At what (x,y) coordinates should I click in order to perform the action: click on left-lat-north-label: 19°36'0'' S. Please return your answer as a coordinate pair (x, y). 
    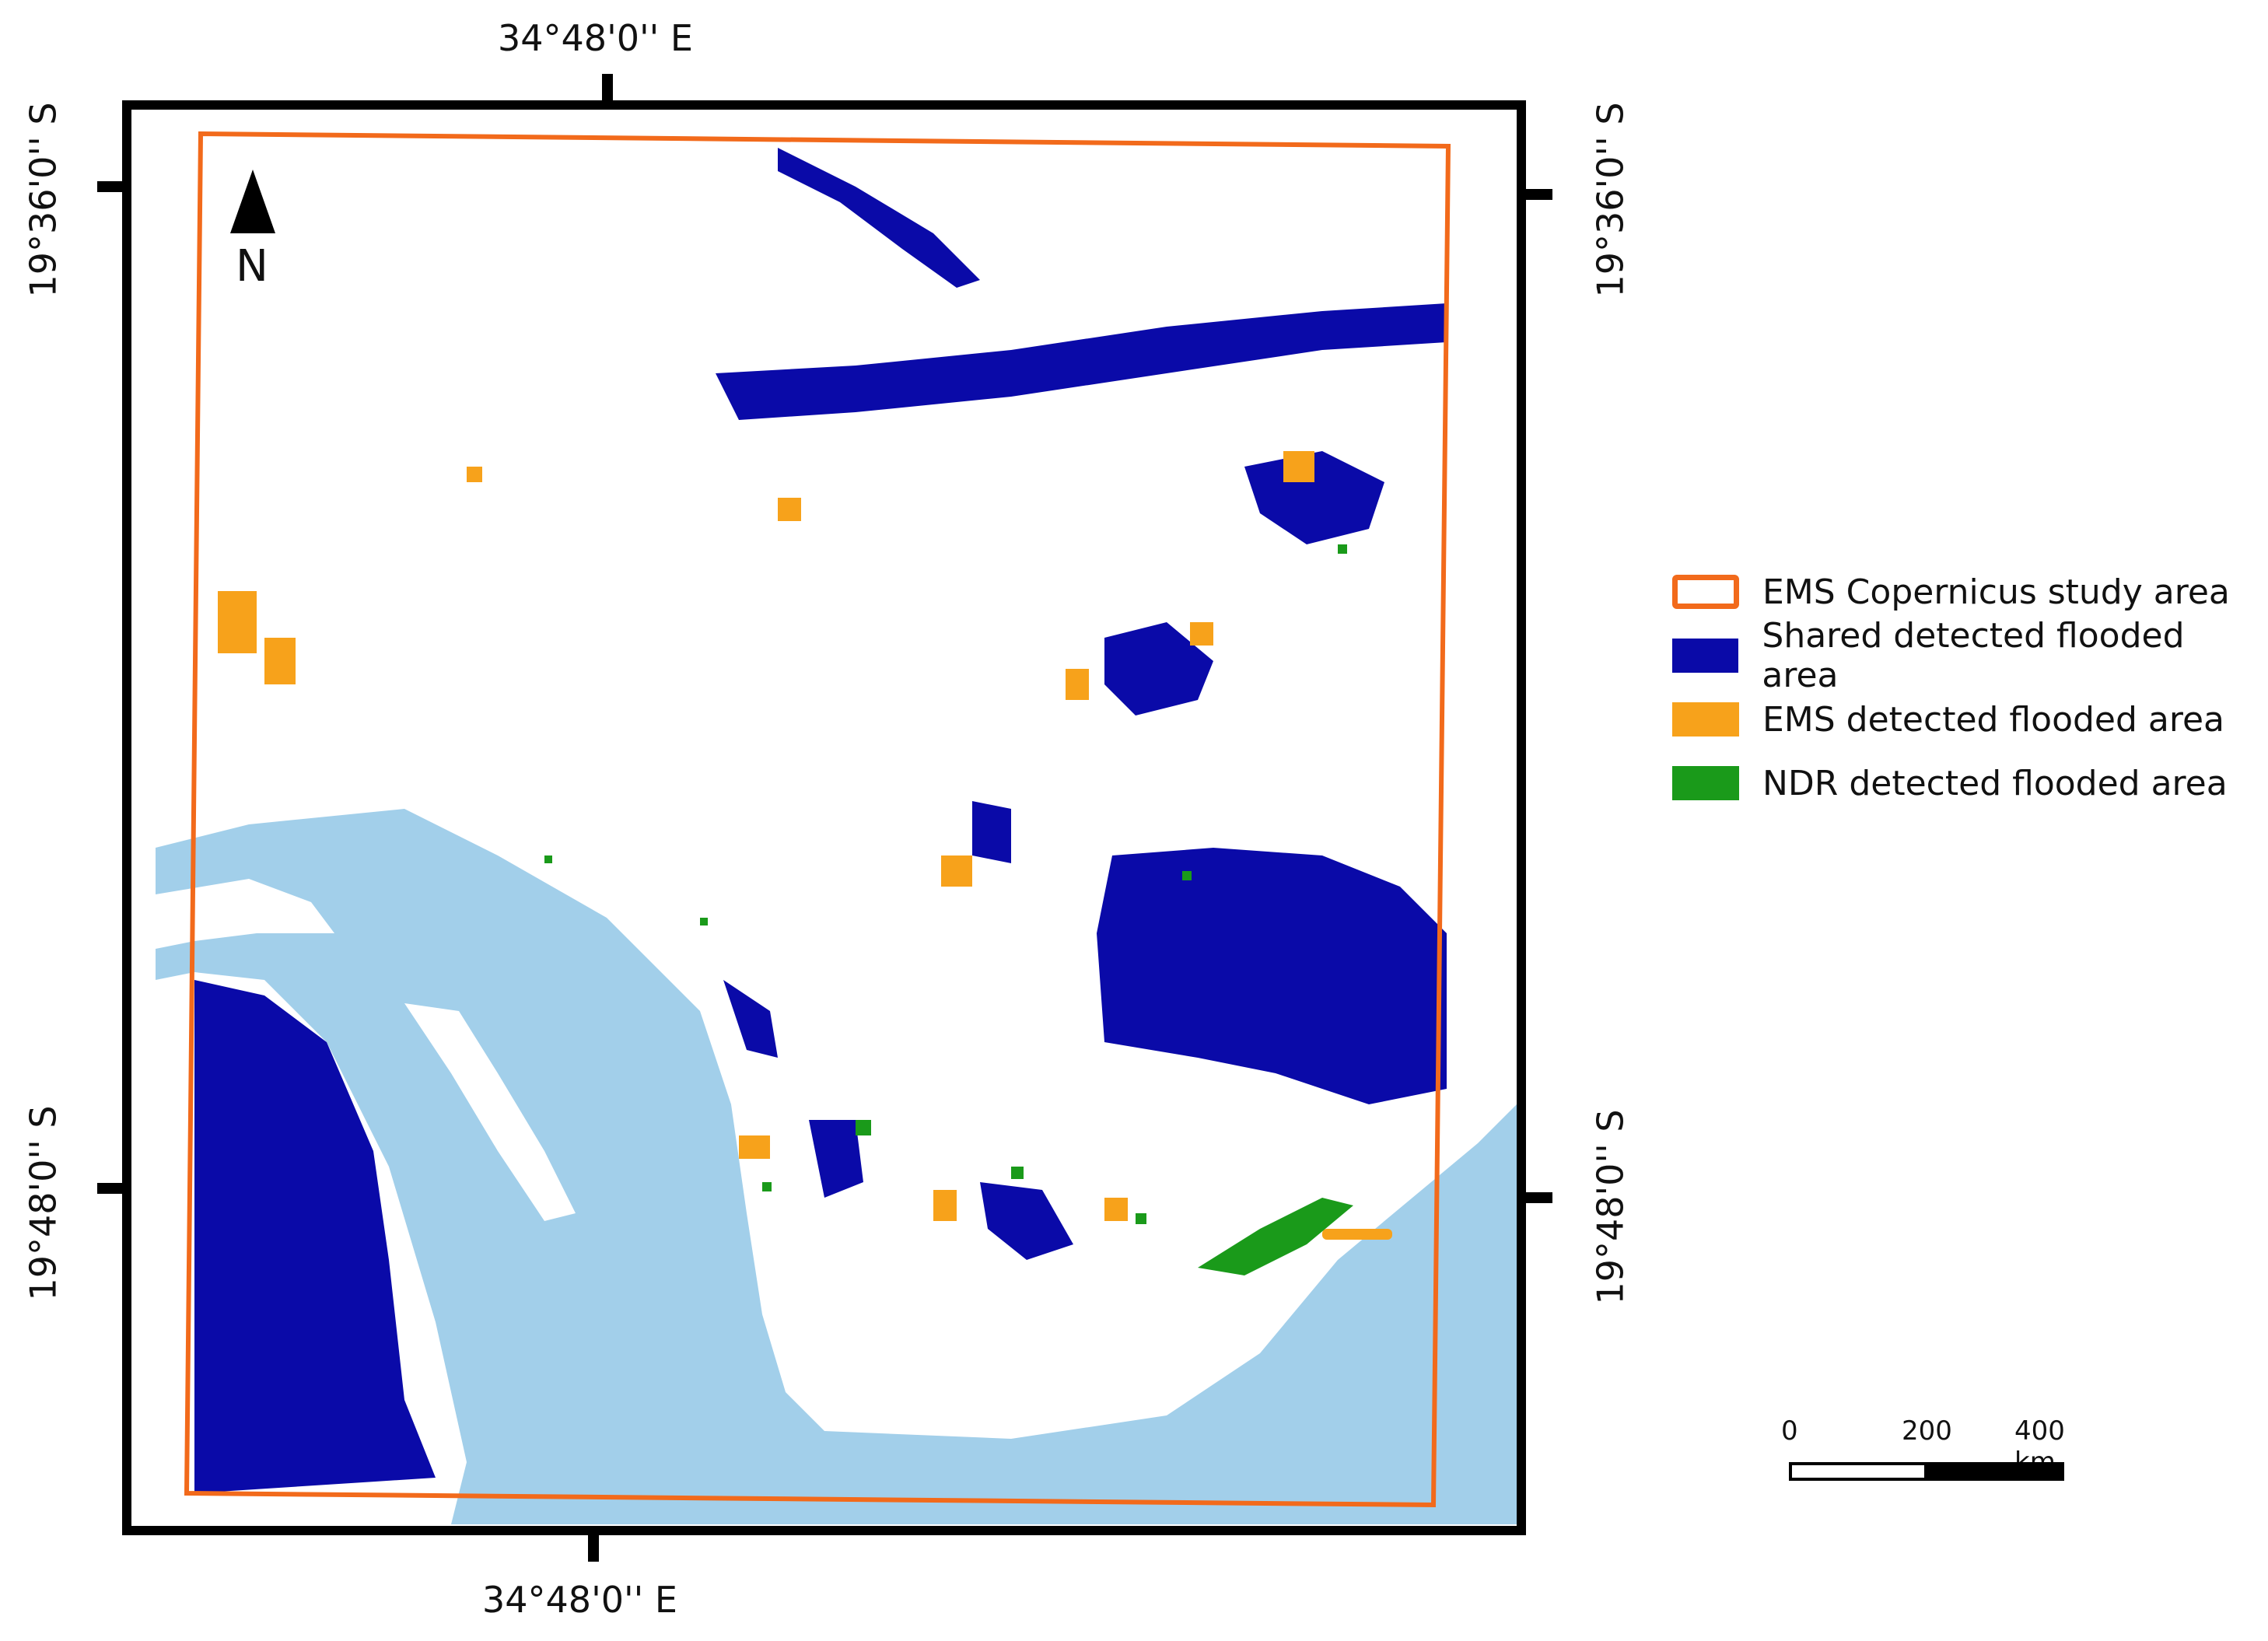
    Looking at the image, I should click on (43, 200).